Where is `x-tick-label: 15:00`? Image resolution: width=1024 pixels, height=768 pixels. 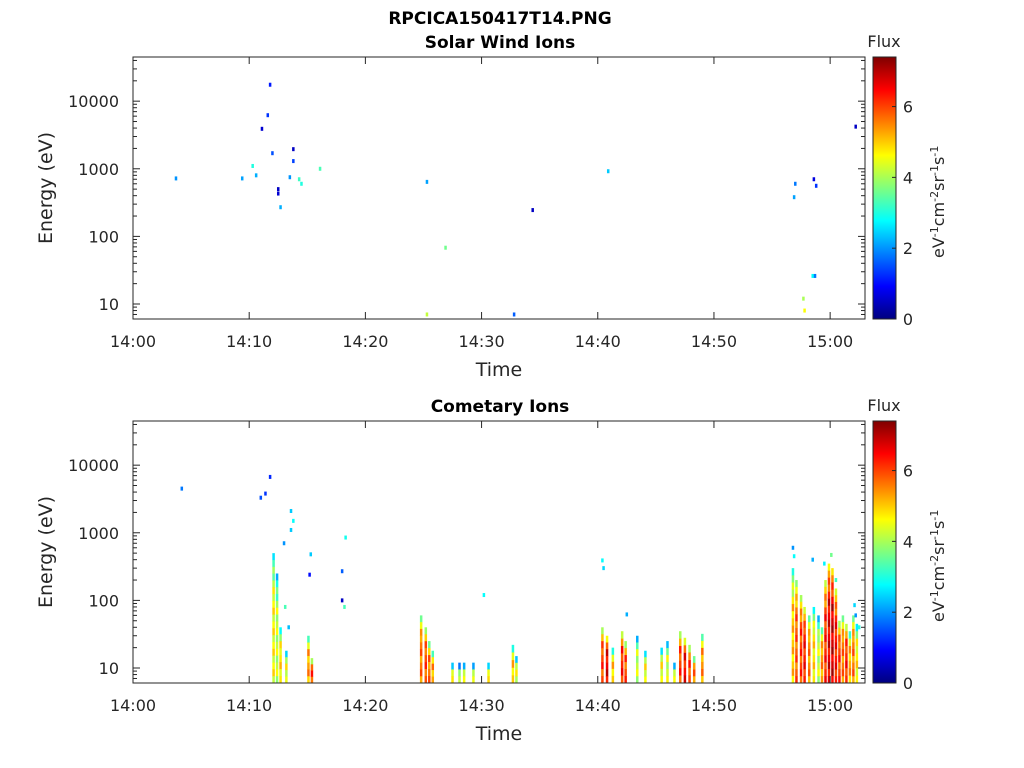
x-tick-label: 15:00 is located at coordinates (830, 705).